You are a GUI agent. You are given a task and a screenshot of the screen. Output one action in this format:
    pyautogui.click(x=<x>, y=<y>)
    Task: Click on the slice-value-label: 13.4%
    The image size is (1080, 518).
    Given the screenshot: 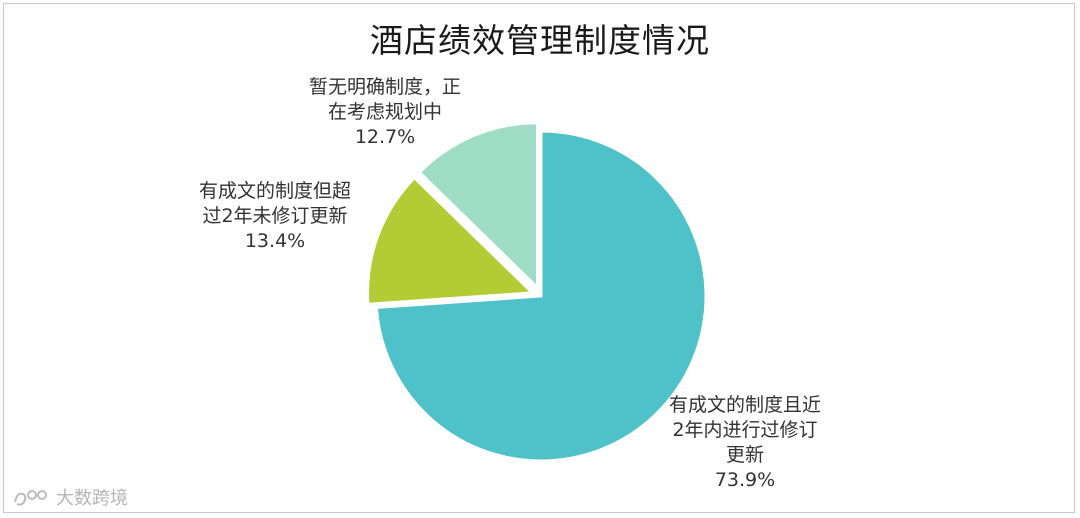 What is the action you would take?
    pyautogui.click(x=275, y=241)
    